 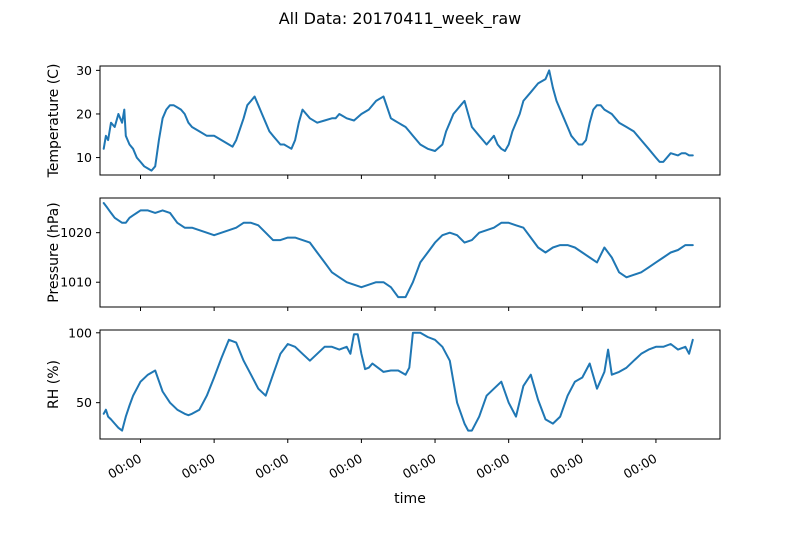 What do you see at coordinates (400, 19) in the screenshot?
I see `figure-title: All Data: 20170411_week_raw` at bounding box center [400, 19].